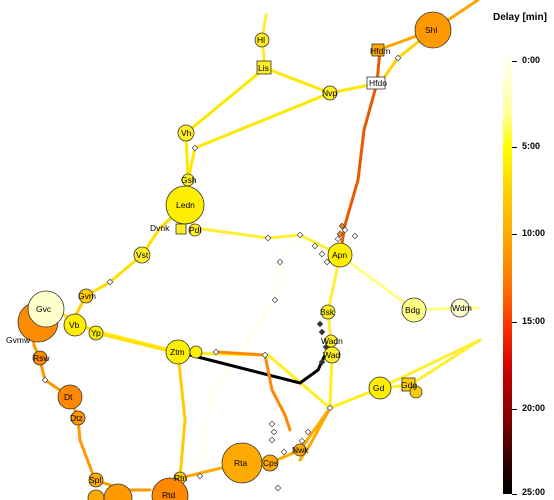 This screenshot has height=500, width=554. What do you see at coordinates (76, 418) in the screenshot?
I see `station-label: Dtz` at bounding box center [76, 418].